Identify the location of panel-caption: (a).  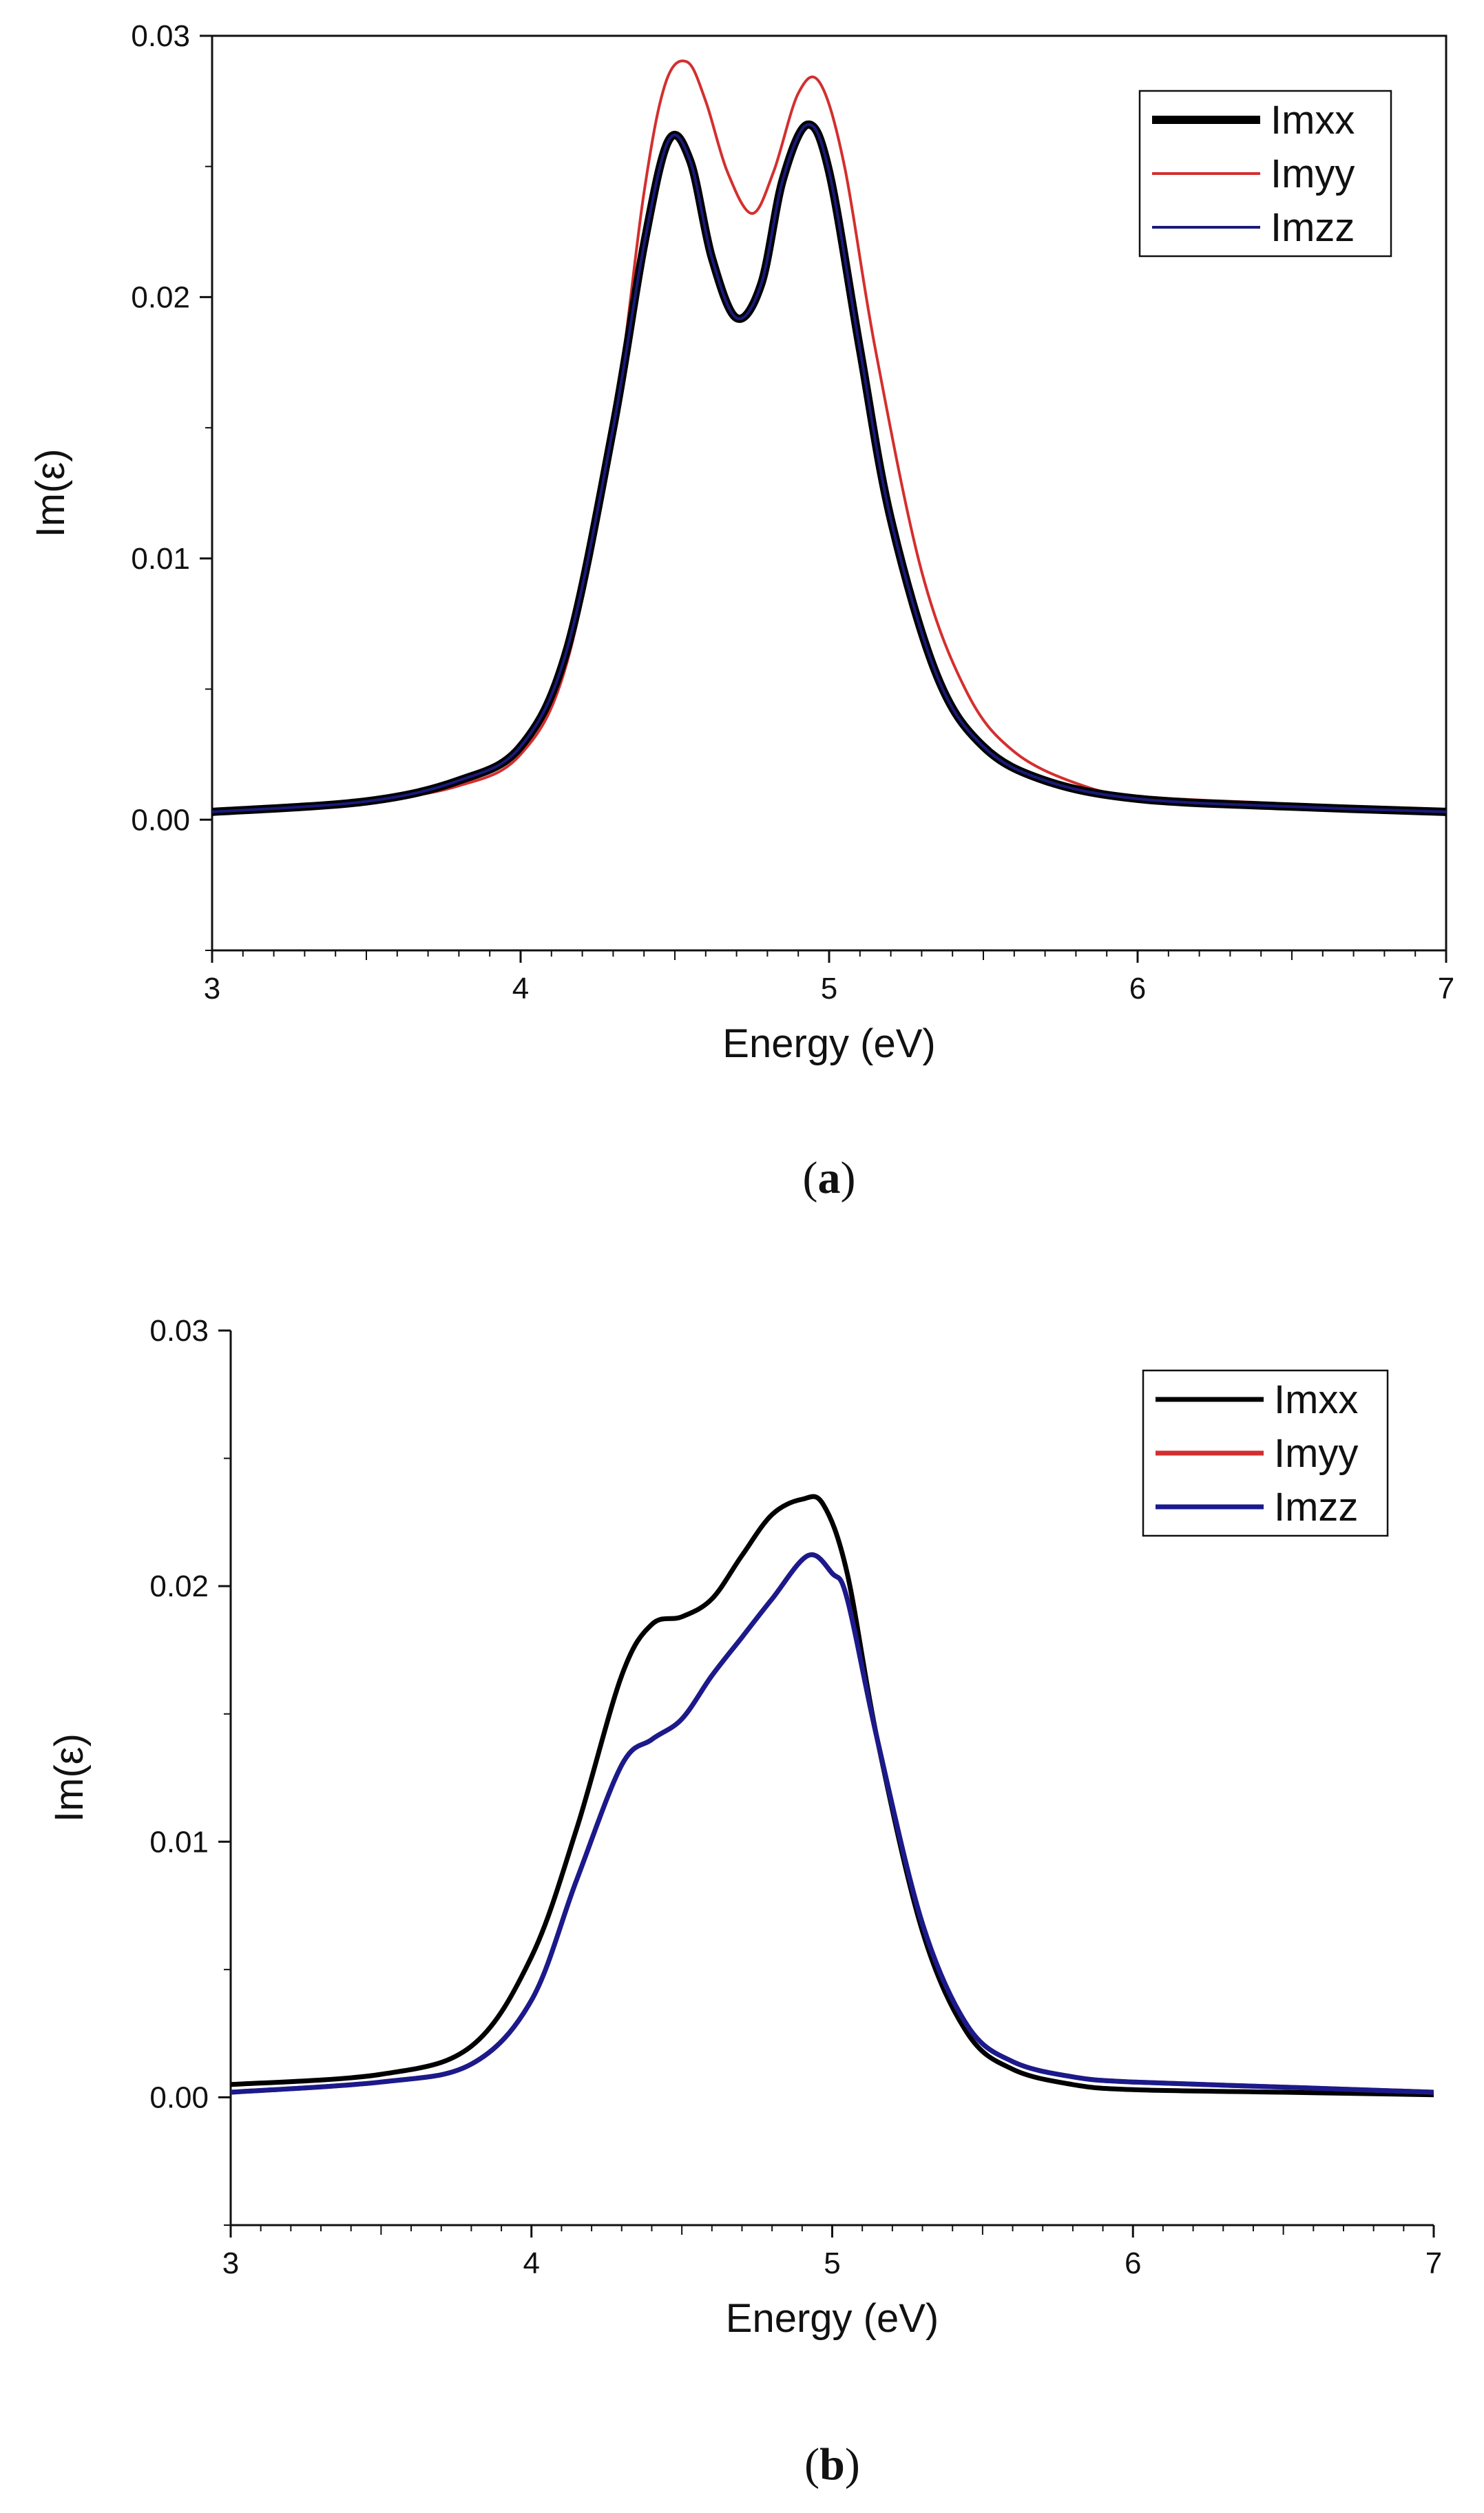
(830, 1178).